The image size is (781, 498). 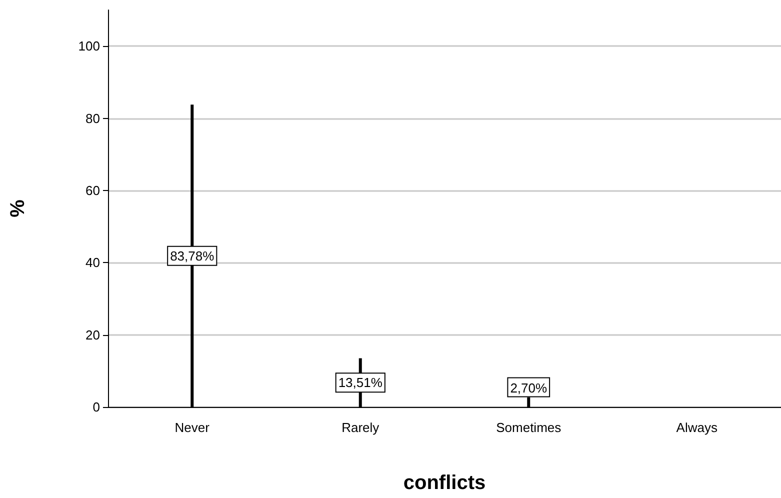 What do you see at coordinates (529, 388) in the screenshot?
I see `data-label: 2,70%` at bounding box center [529, 388].